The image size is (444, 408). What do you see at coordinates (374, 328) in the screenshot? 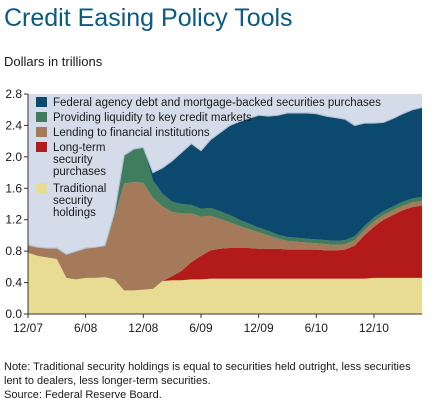
I see `x-tick-label: 12/10` at bounding box center [374, 328].